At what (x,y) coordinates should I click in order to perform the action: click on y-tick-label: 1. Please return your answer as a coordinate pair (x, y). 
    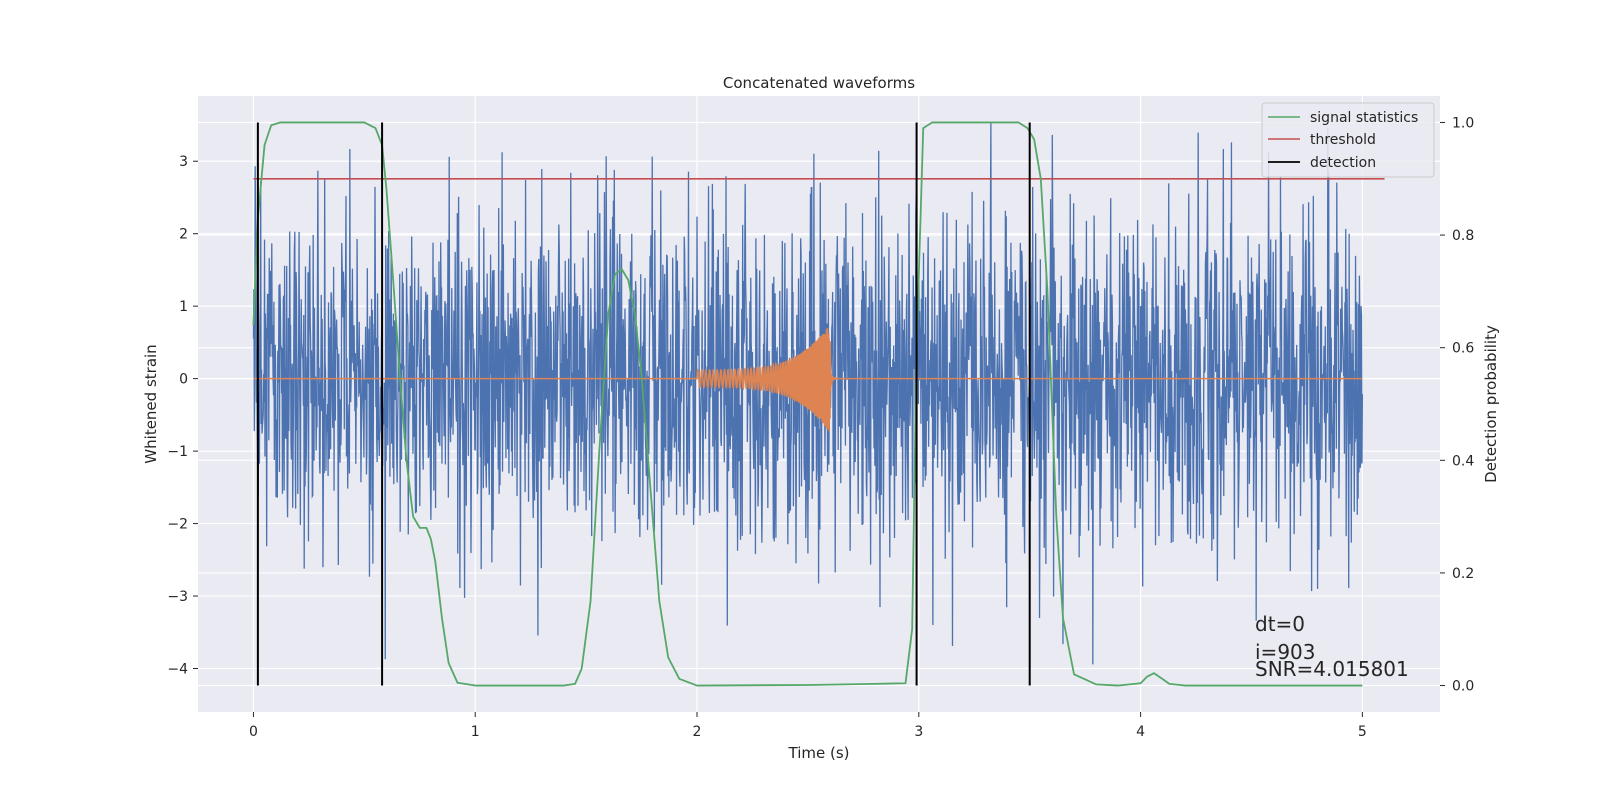
    Looking at the image, I should click on (183, 307).